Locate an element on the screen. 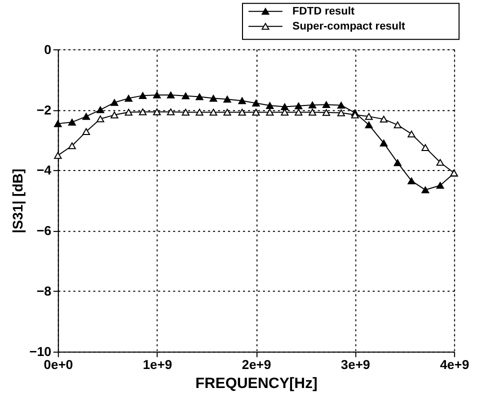 The width and height of the screenshot is (489, 409). y-tick-label: −2 is located at coordinates (44, 110).